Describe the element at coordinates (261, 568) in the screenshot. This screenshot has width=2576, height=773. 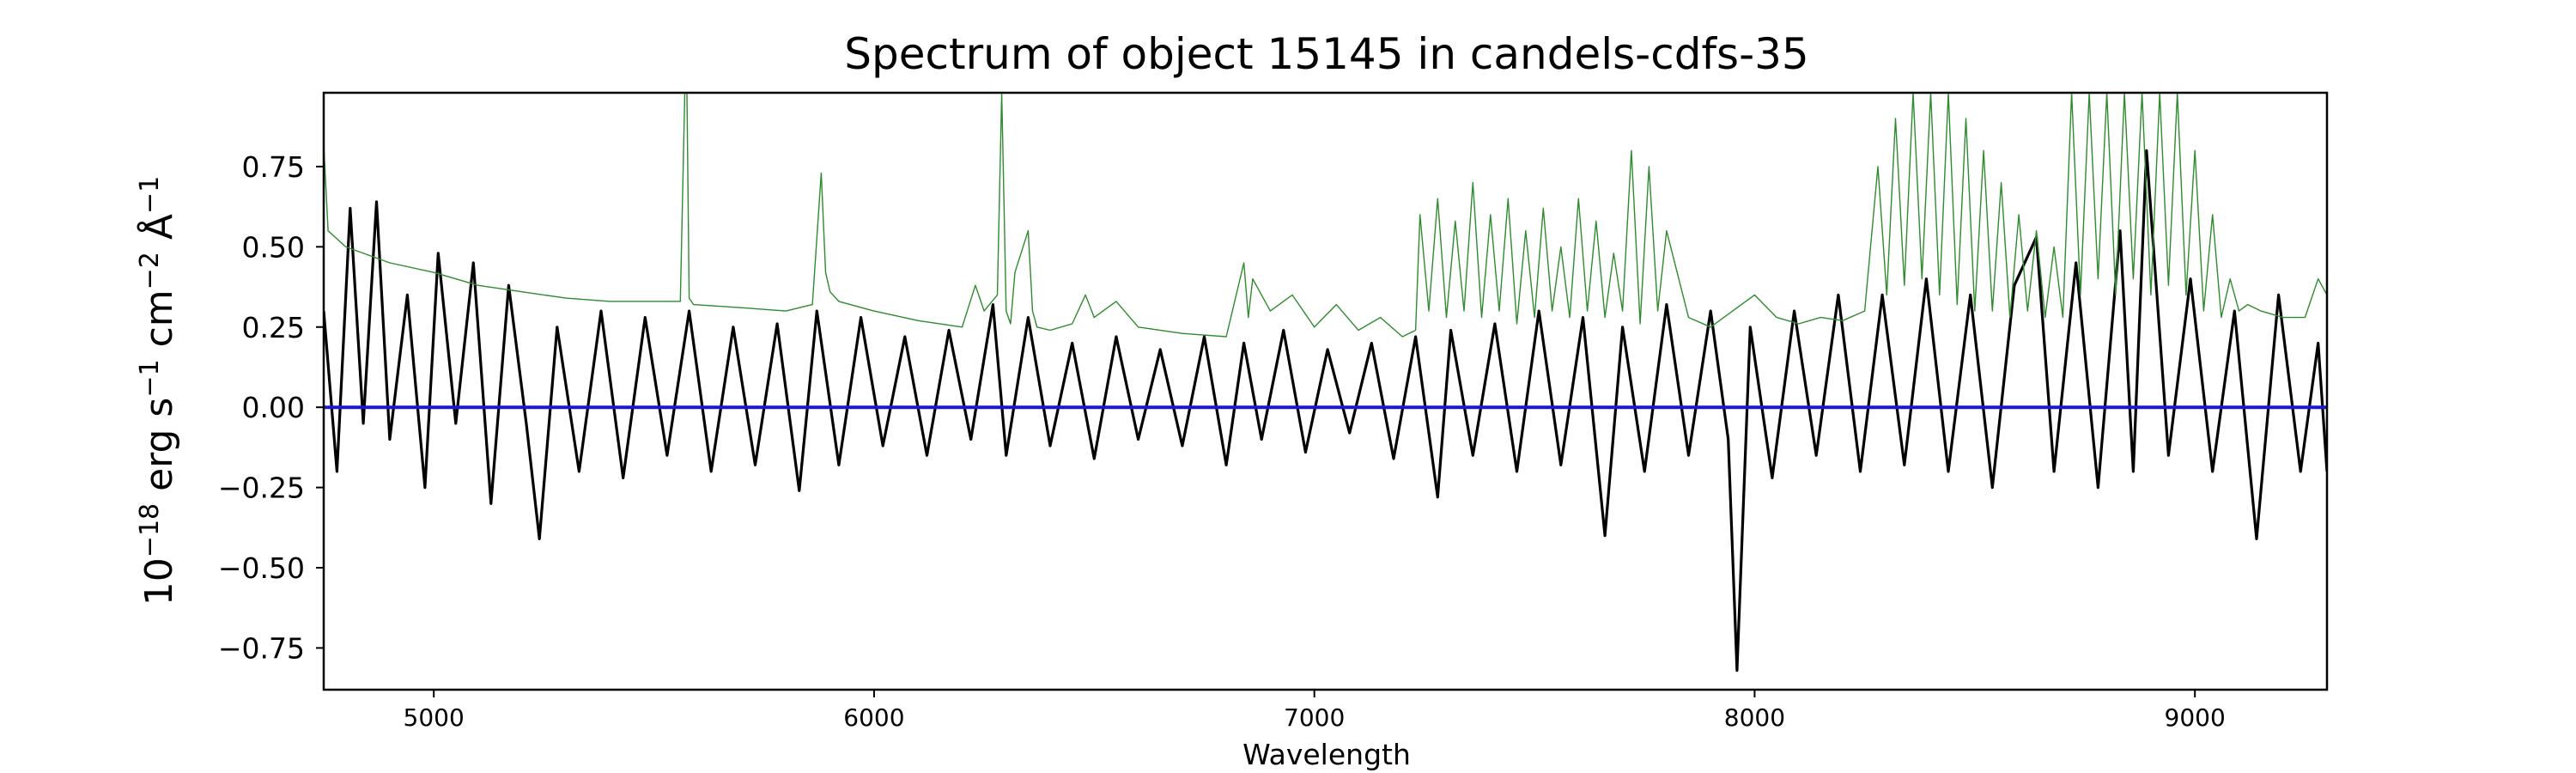
I see `y-tick-label: −0.50` at that location.